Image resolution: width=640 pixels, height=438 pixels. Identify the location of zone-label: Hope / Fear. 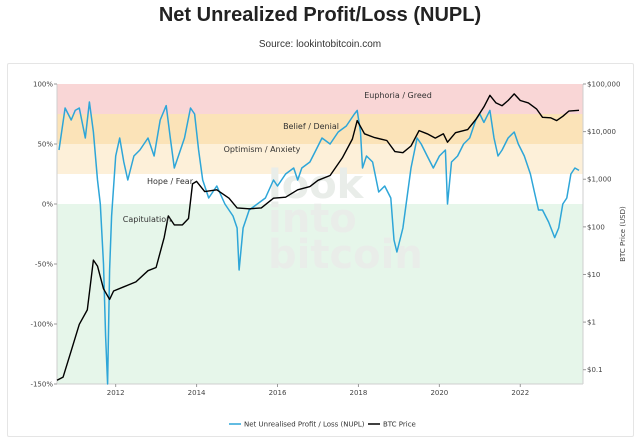
(170, 181).